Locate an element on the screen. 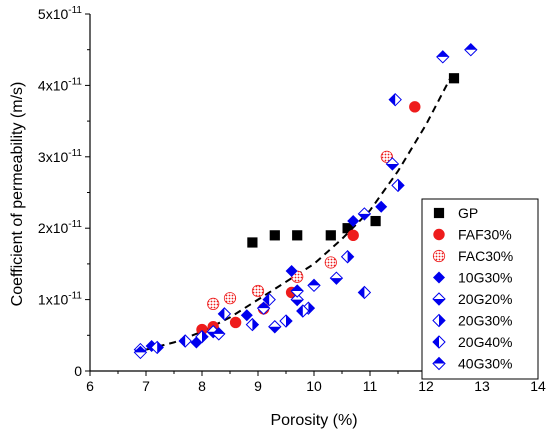 Image resolution: width=550 pixels, height=435 pixels. x-tick-label: 6 is located at coordinates (90, 386).